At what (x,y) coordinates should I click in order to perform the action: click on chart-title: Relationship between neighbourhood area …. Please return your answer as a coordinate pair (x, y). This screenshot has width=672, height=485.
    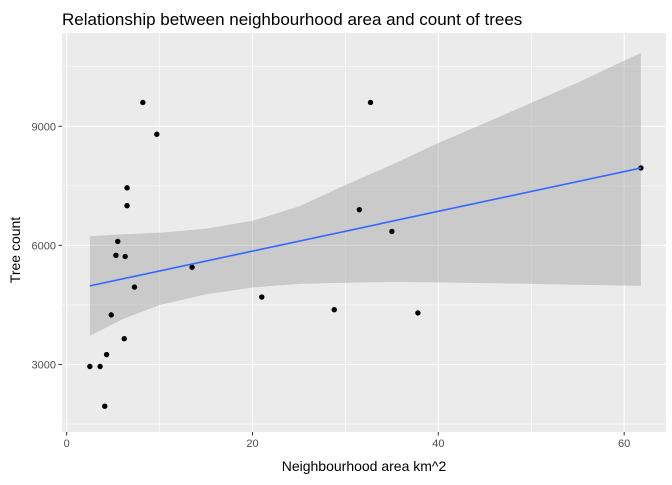
    Looking at the image, I should click on (292, 19).